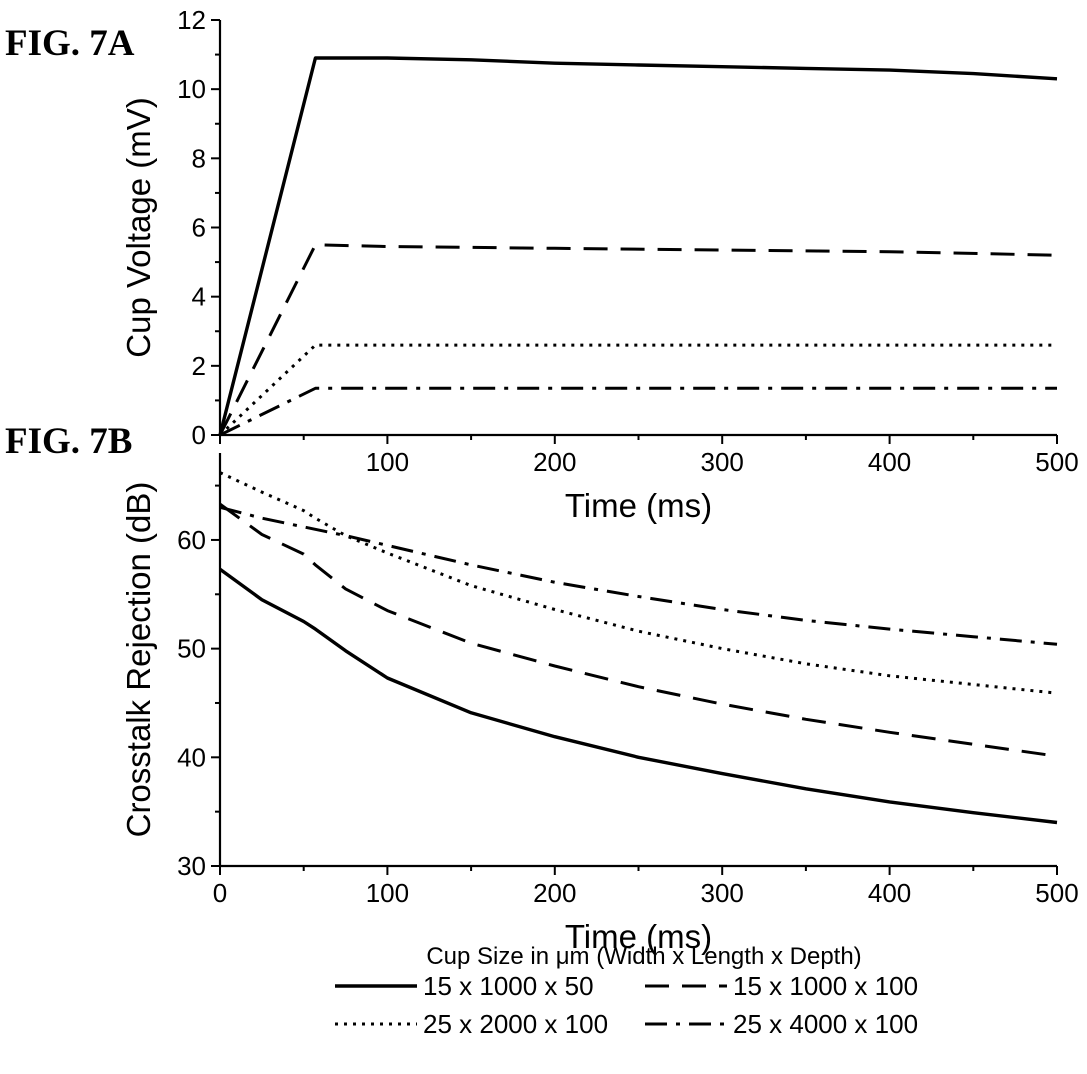 Image resolution: width=1087 pixels, height=1074 pixels. What do you see at coordinates (191, 866) in the screenshot?
I see `y-tick-label: 30` at bounding box center [191, 866].